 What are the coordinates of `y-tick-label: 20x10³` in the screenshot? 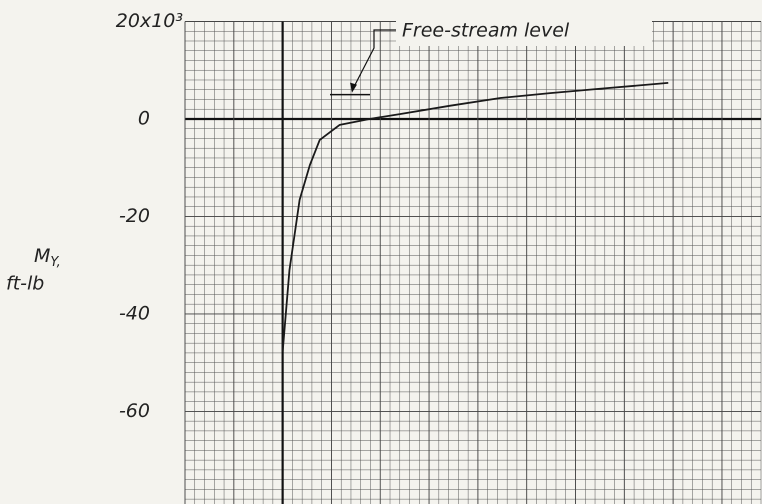 It's located at (149, 21).